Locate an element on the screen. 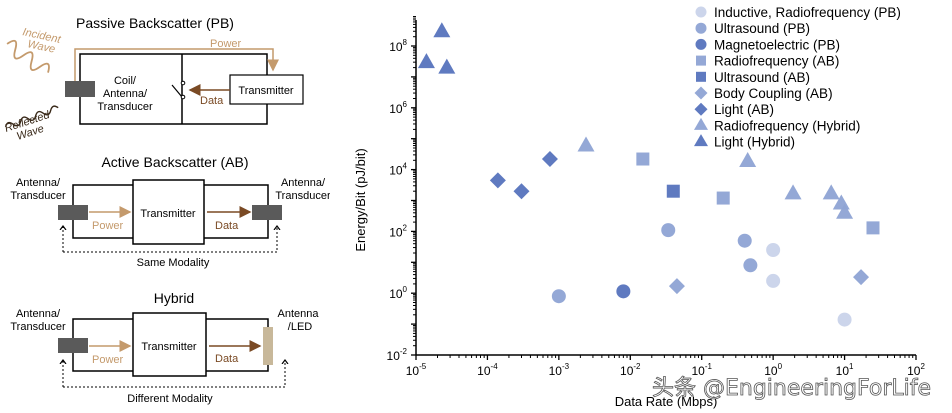 This screenshot has height=413, width=952. legend-marker-light-ab is located at coordinates (701, 109).